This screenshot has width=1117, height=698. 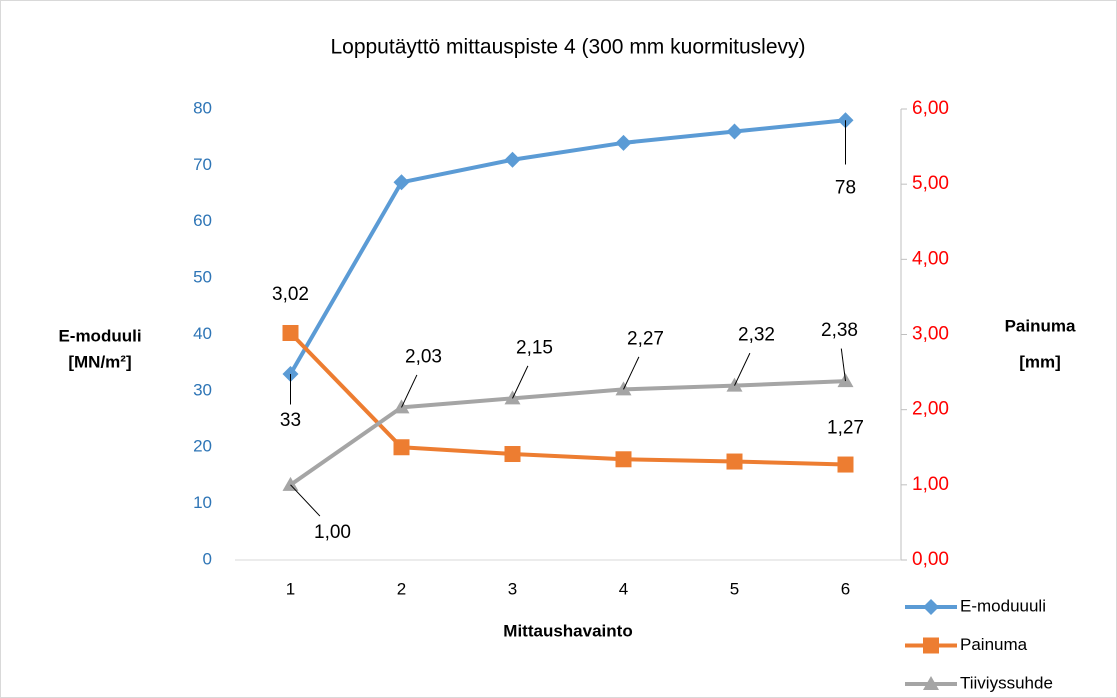 What do you see at coordinates (202, 502) in the screenshot?
I see `y-tick-label: 10` at bounding box center [202, 502].